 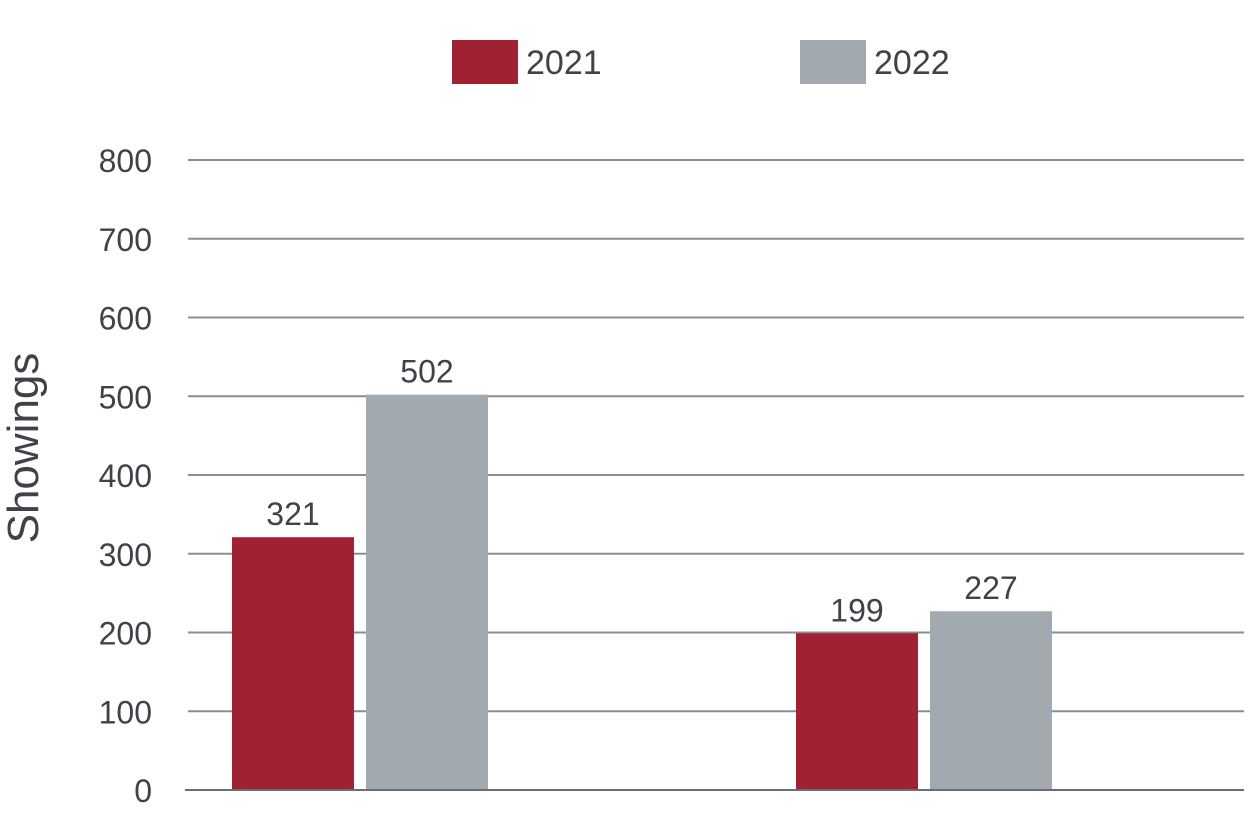 What do you see at coordinates (990, 588) in the screenshot?
I see `data-label: 227` at bounding box center [990, 588].